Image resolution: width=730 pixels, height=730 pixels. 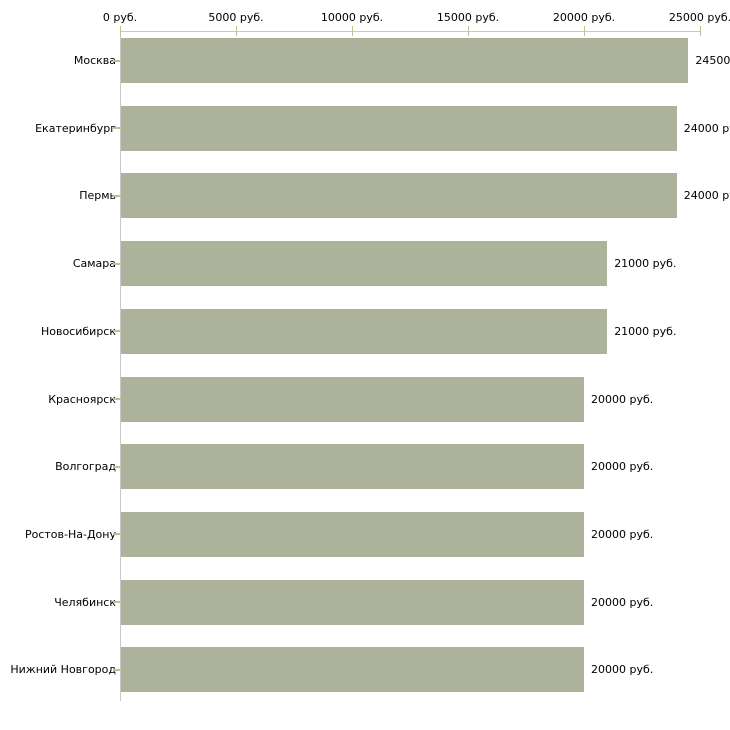 What do you see at coordinates (63, 670) in the screenshot?
I see `category-label: Нижний Новгород` at bounding box center [63, 670].